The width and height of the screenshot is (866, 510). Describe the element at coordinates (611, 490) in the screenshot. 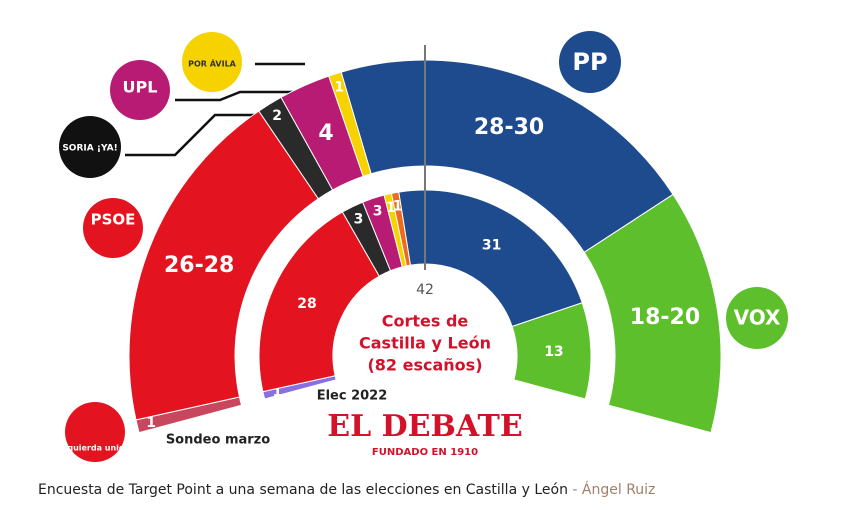

I see `caption-author: - Ángel Ruiz` at that location.